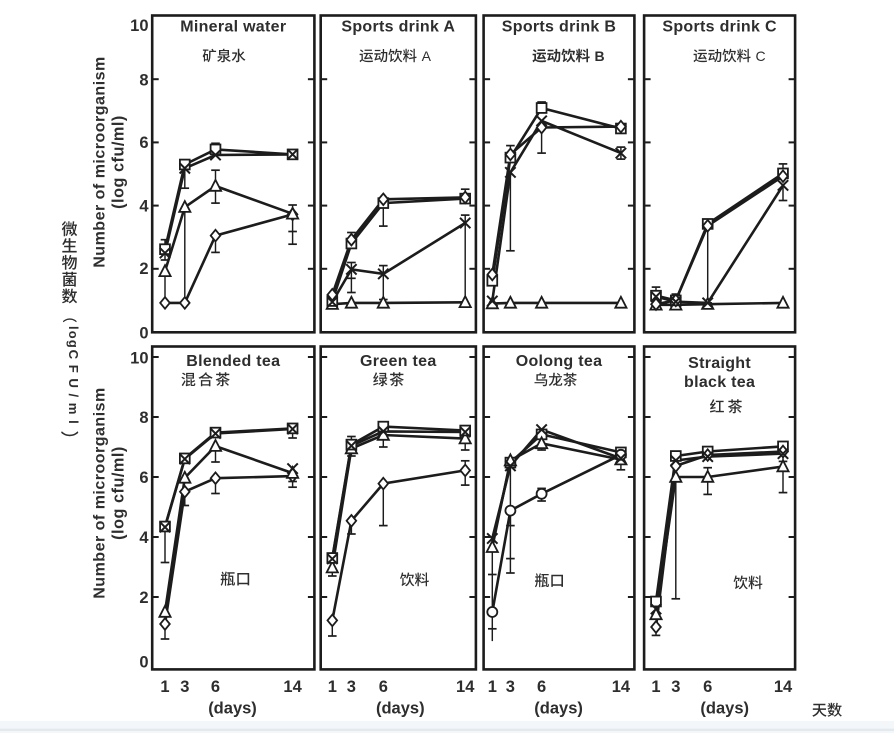  Describe the element at coordinates (719, 382) in the screenshot. I see `svg-text: black tea` at that location.